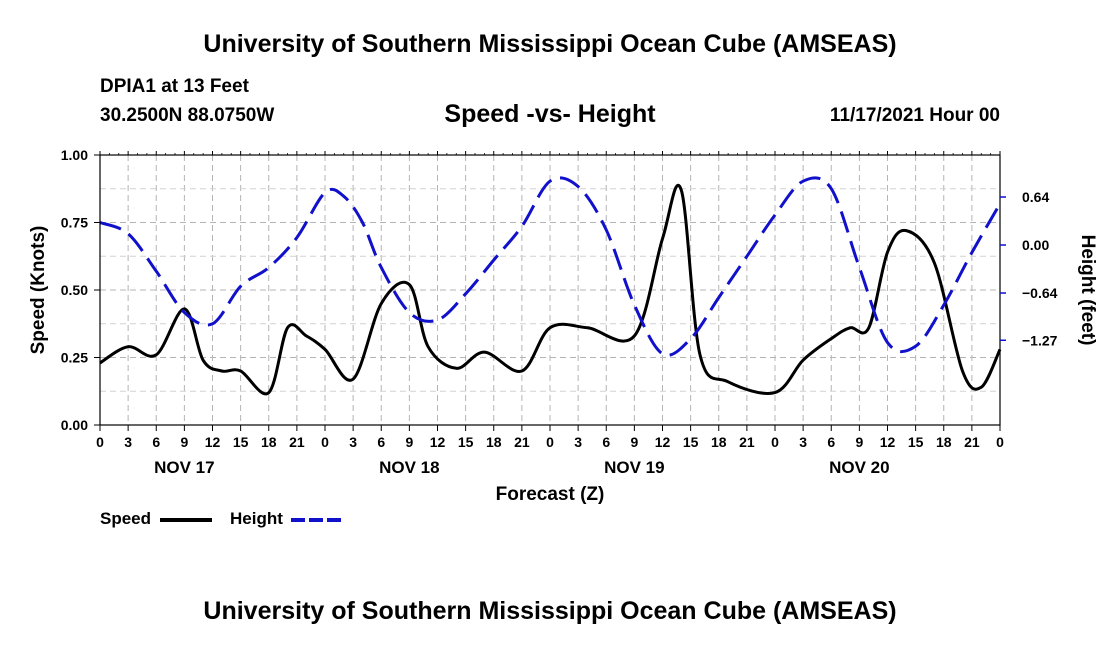 The image size is (1100, 650). Describe the element at coordinates (186, 520) in the screenshot. I see `legend-speed-line` at that location.